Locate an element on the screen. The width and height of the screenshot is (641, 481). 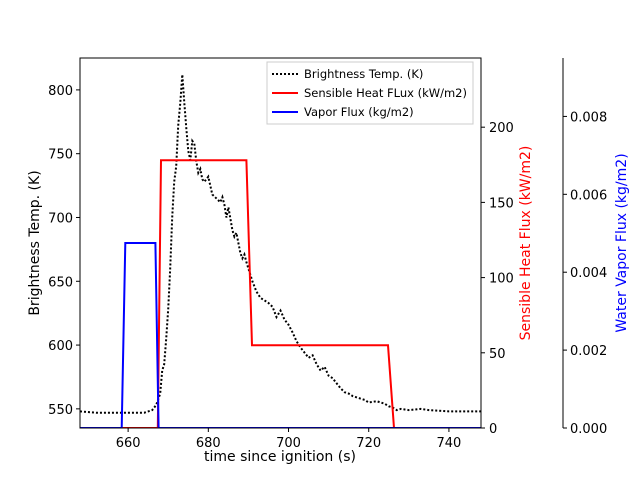
heat-flux-tick-label: 0 is located at coordinates (493, 429).